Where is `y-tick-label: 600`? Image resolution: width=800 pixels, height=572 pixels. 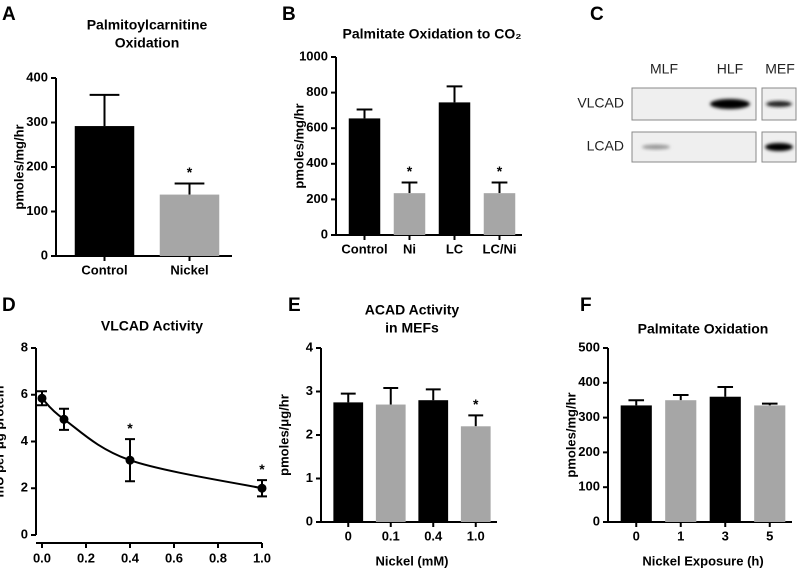
y-tick-label: 600 is located at coordinates (317, 127).